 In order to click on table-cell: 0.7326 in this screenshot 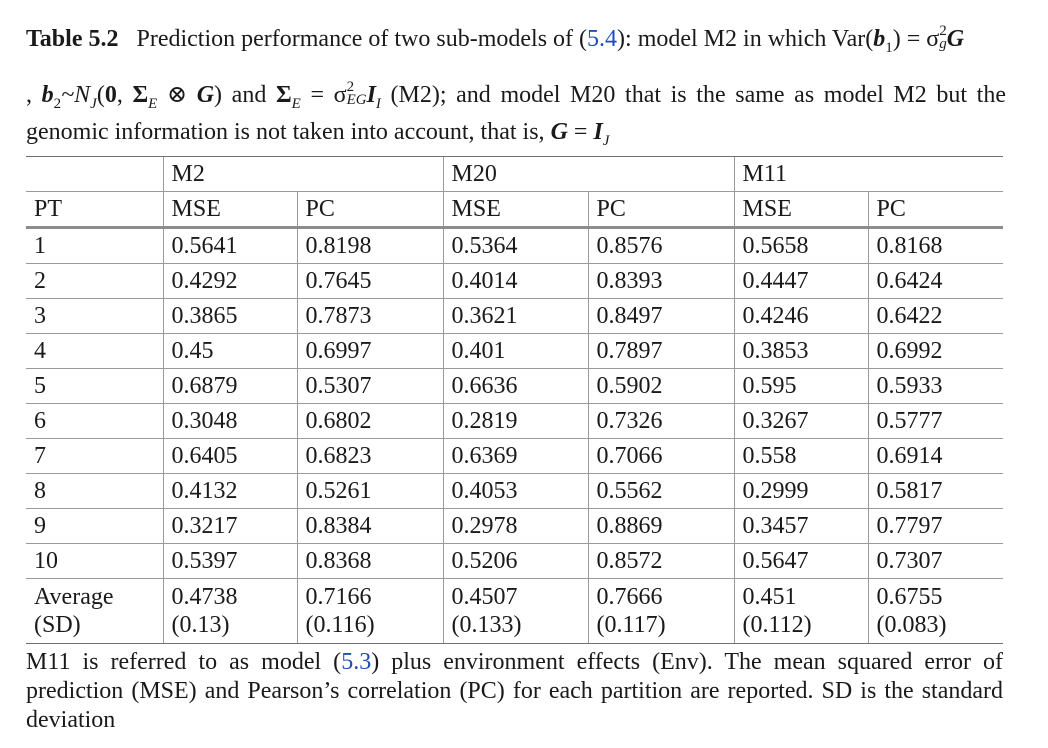, I will do `click(660, 421)`.